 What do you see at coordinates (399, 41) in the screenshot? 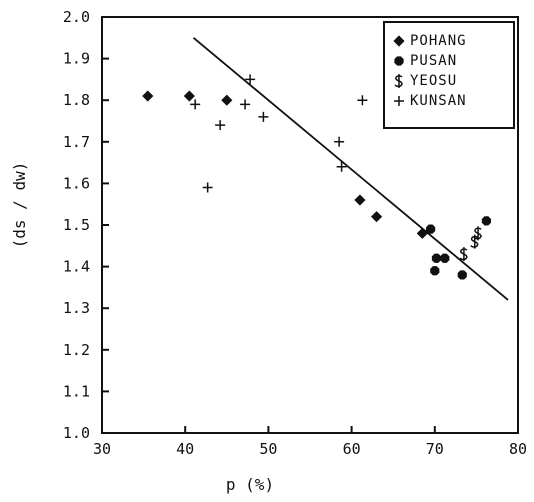
I see `legend-marker-pohang` at bounding box center [399, 41].